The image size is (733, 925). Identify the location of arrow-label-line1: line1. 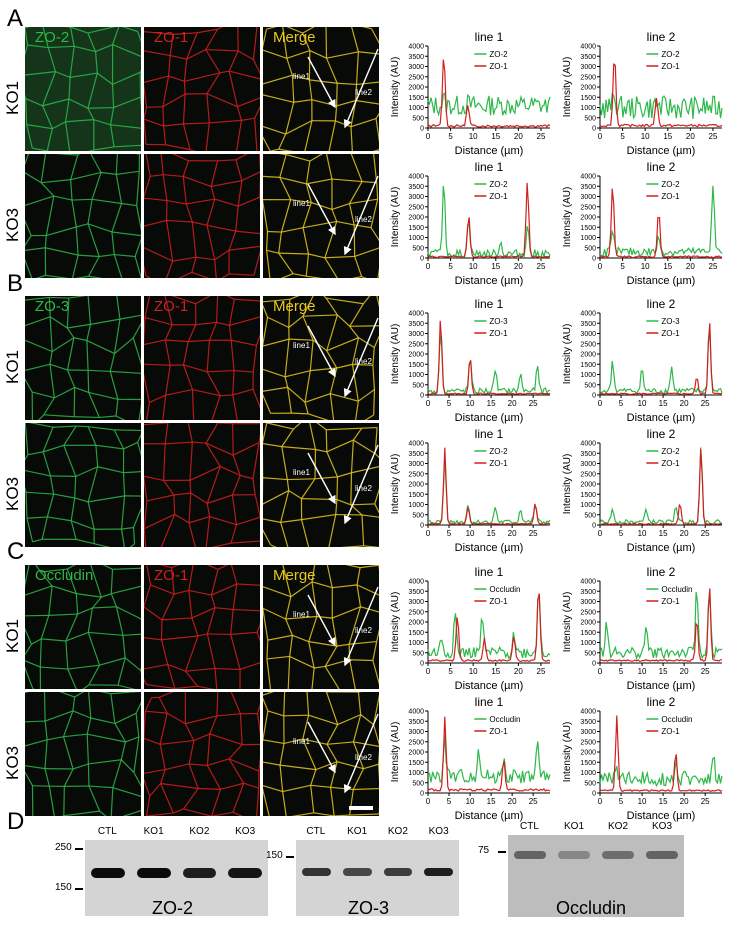
(301, 614).